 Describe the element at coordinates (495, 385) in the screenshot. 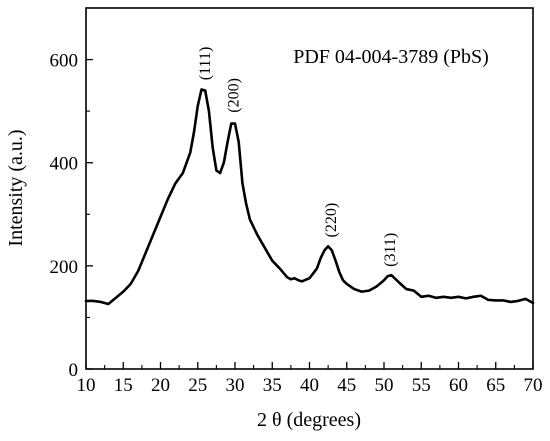

I see `x-tick-label: 65` at that location.